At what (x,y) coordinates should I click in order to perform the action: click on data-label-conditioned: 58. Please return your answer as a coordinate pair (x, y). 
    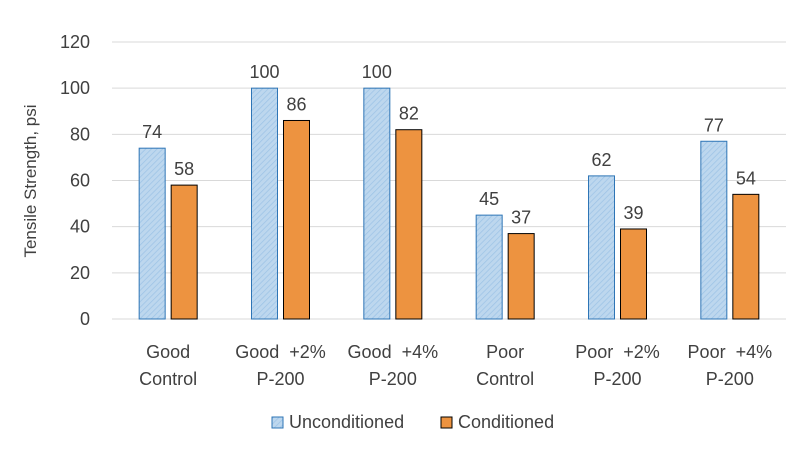
    Looking at the image, I should click on (184, 169).